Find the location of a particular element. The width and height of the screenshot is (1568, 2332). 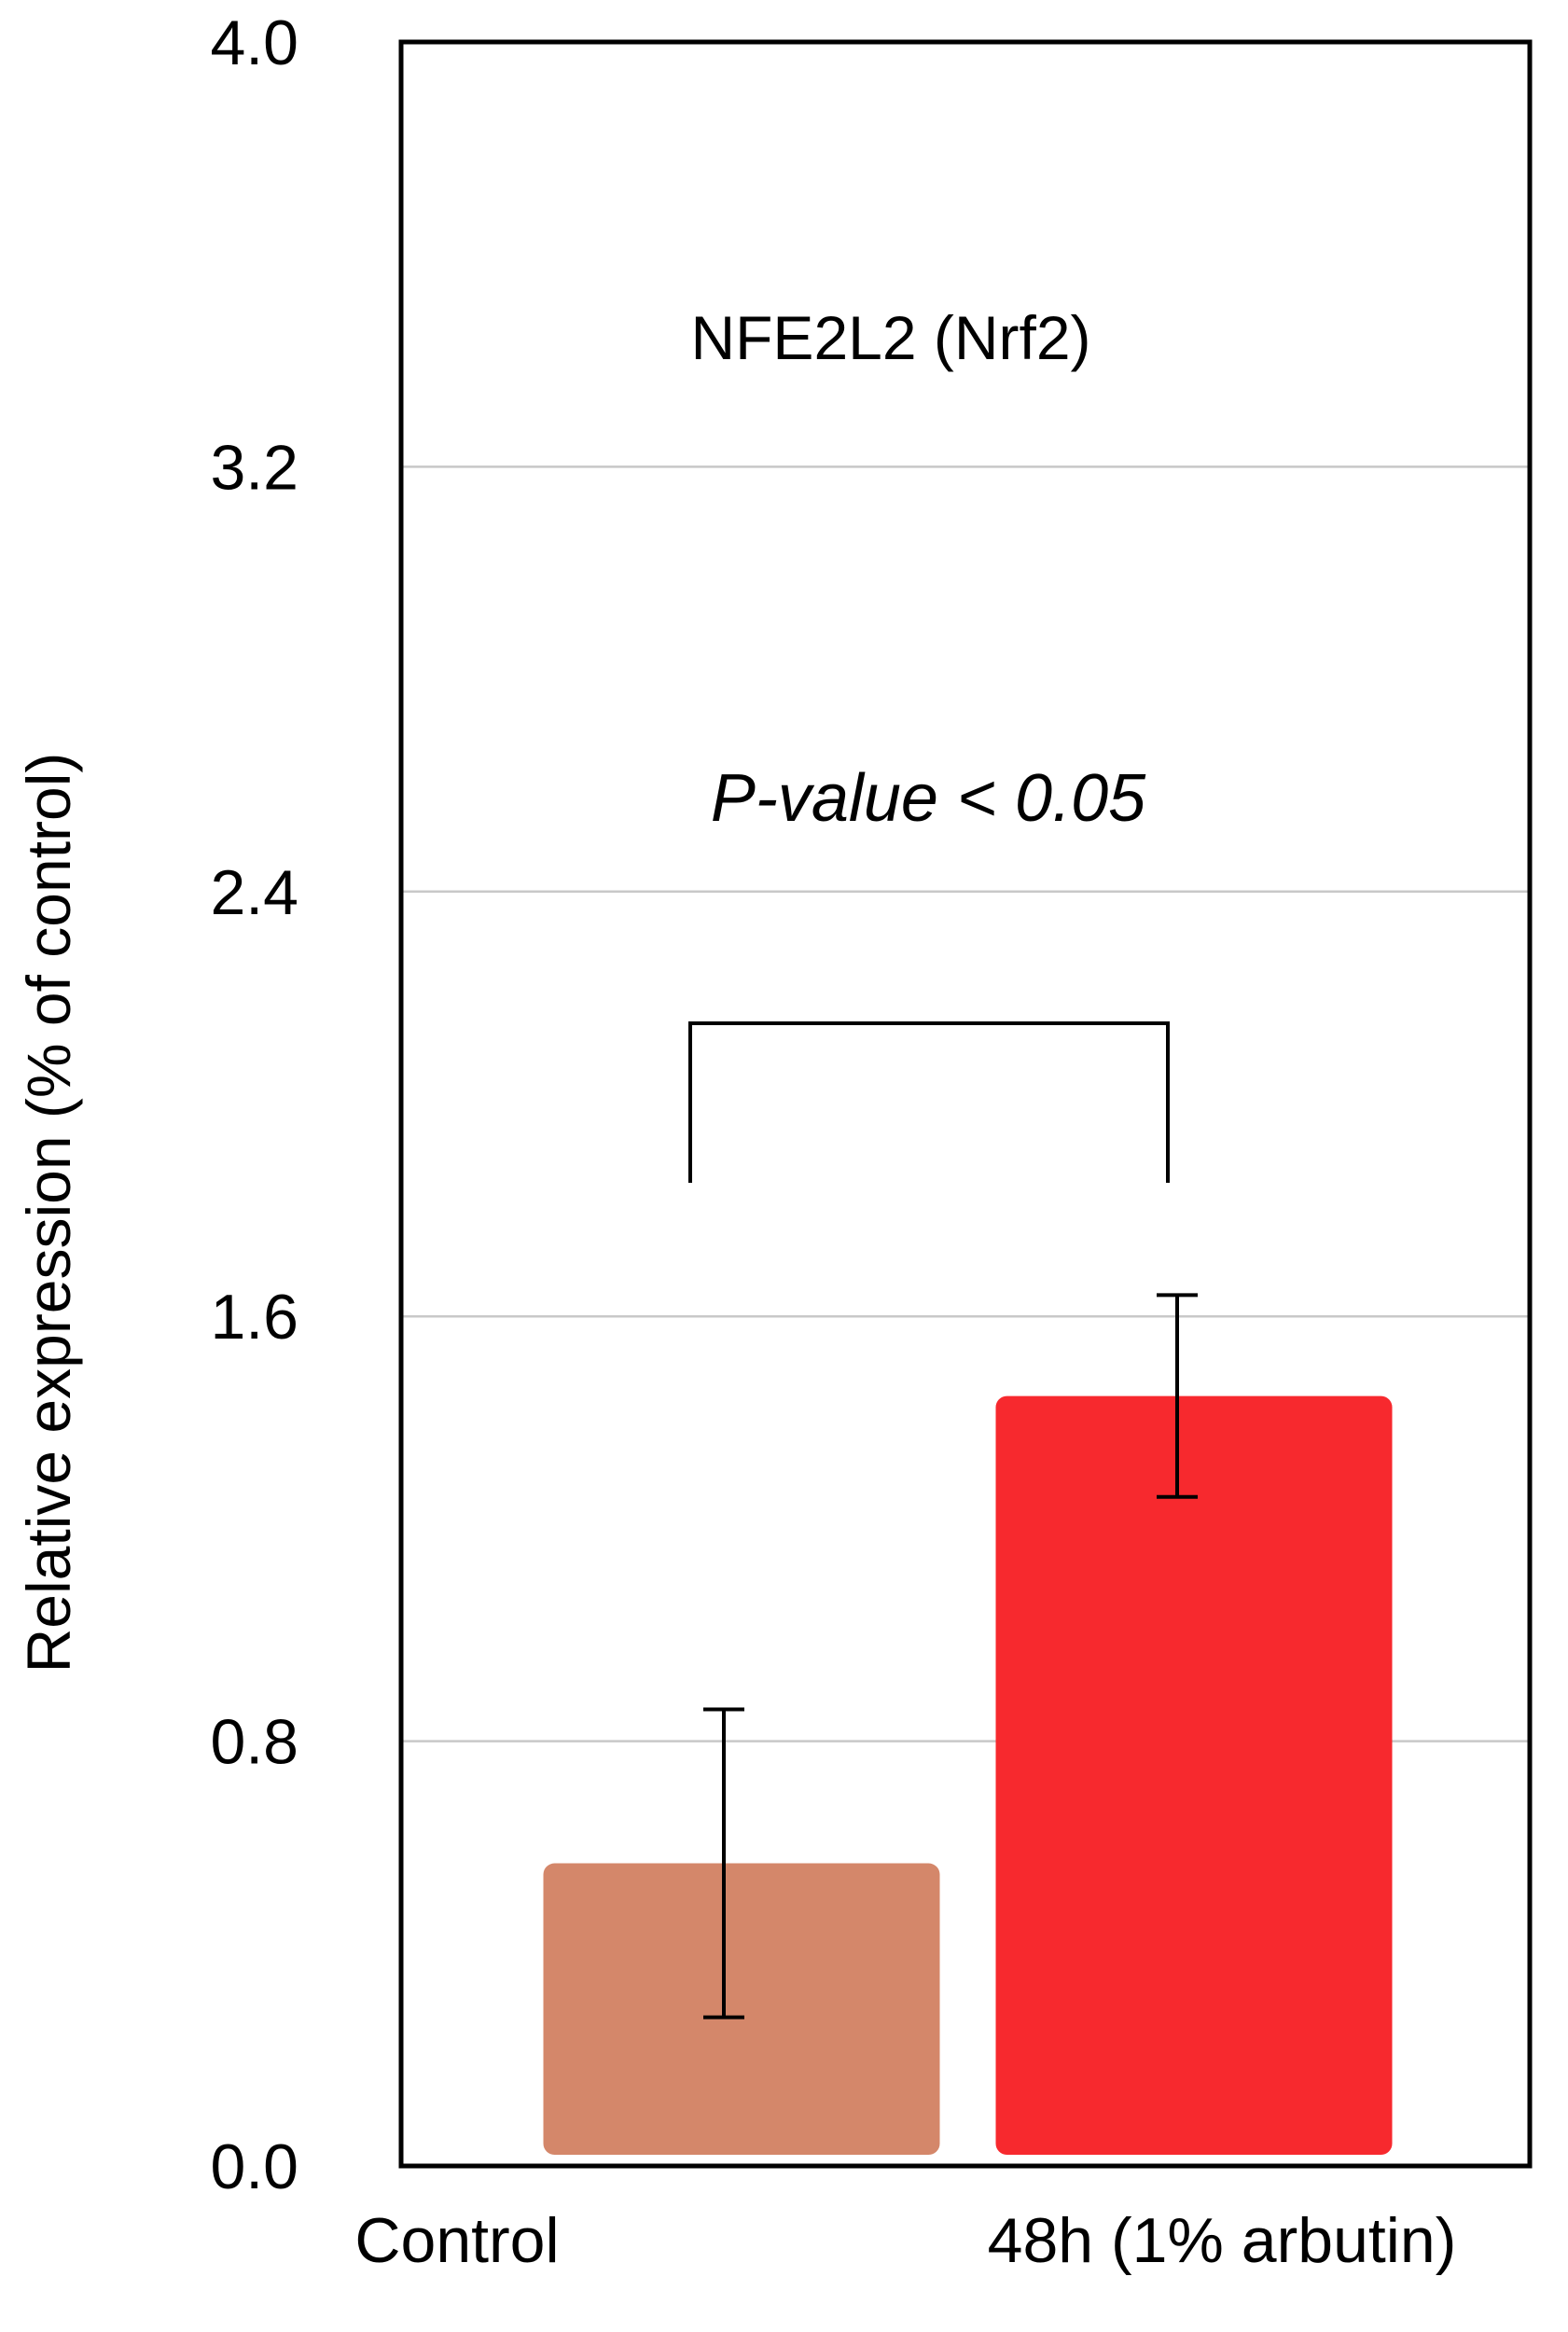

x-category-label: Control is located at coordinates (456, 2240).